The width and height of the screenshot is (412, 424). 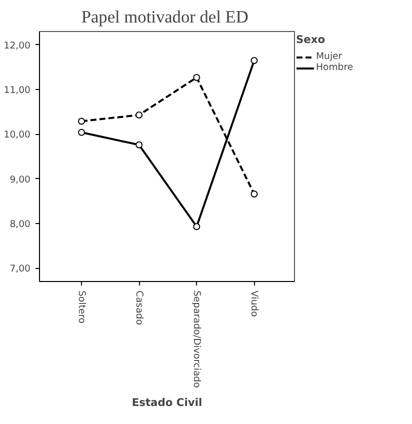 I want to click on y-tick-label: 12,00, so click(x=17, y=46).